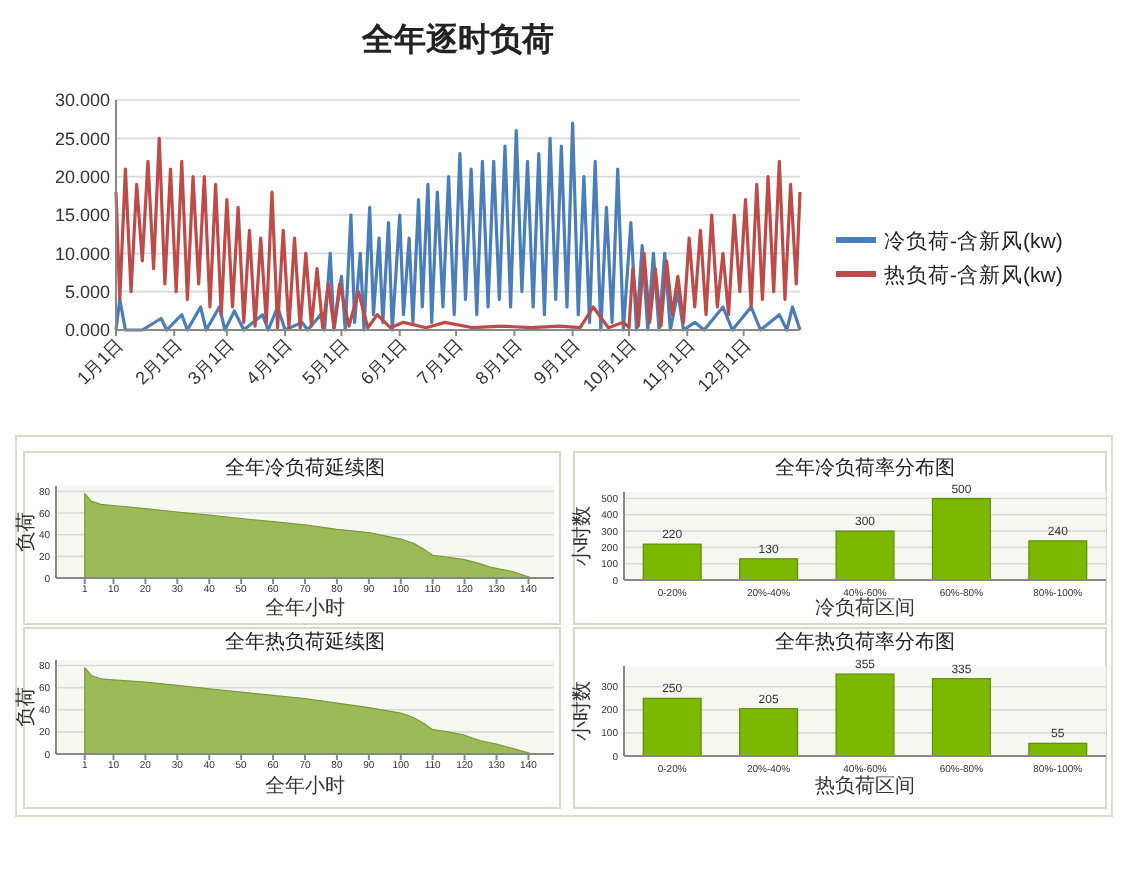  I want to click on x-tick-label: 6月1日, so click(383, 361).